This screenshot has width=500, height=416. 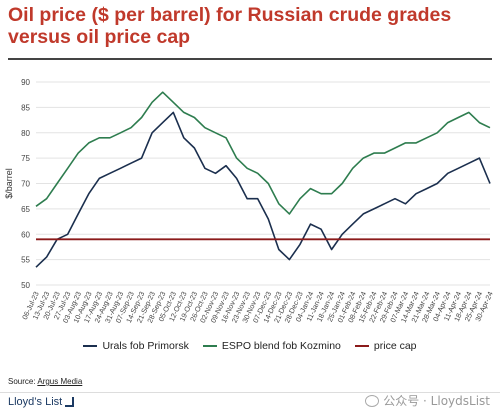 I want to click on y-tick-label: 60, so click(x=25, y=234).